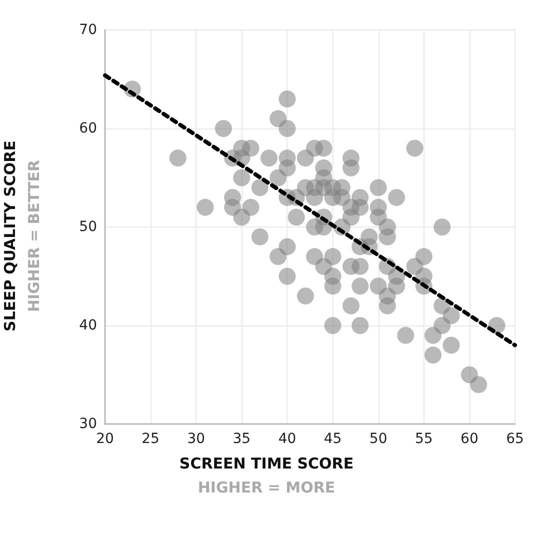  Describe the element at coordinates (88, 326) in the screenshot. I see `y-tick-label: 40` at that location.